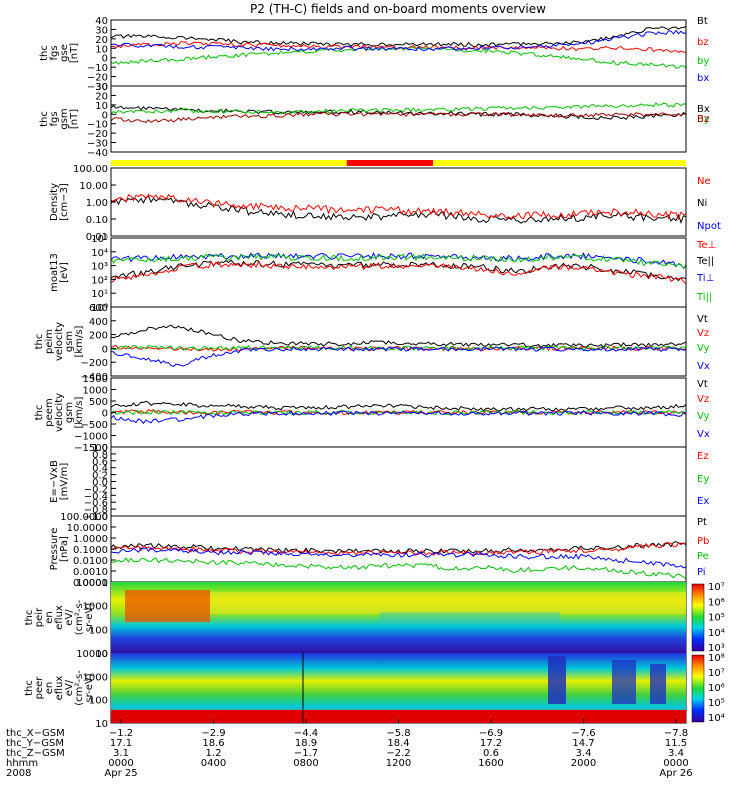 Image resolution: width=750 pixels, height=800 pixels. I want to click on series-line-density-Ni, so click(398, 210).